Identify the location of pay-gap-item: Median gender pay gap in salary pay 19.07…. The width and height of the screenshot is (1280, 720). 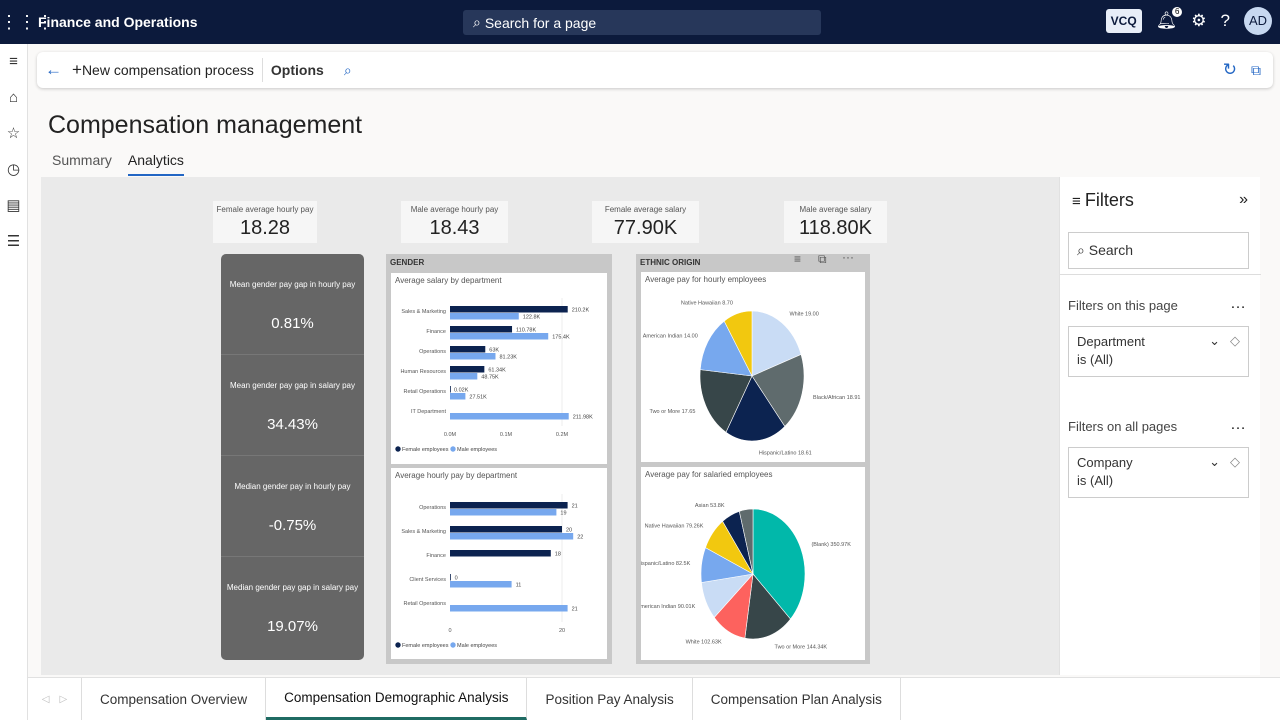
(292, 607).